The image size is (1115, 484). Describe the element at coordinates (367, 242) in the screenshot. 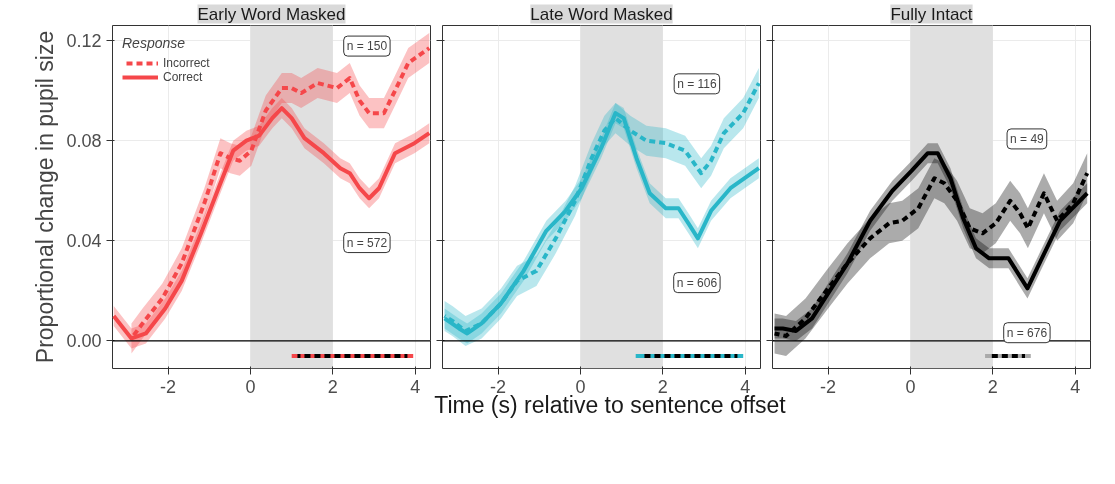

I see `annotation: n = 572` at that location.